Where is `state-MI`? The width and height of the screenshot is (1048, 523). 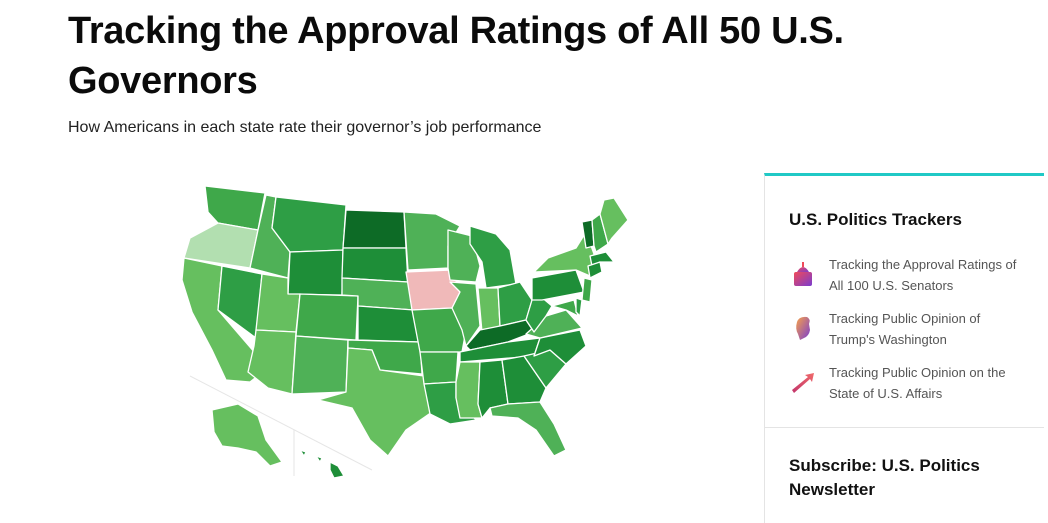 state-MI is located at coordinates (493, 257).